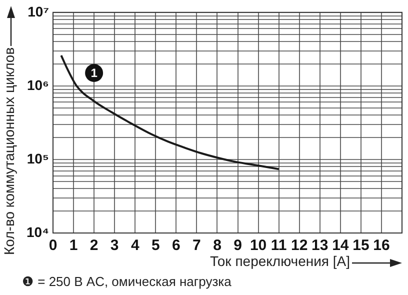 This screenshot has height=295, width=408. I want to click on x-tick-label: 2, so click(94, 245).